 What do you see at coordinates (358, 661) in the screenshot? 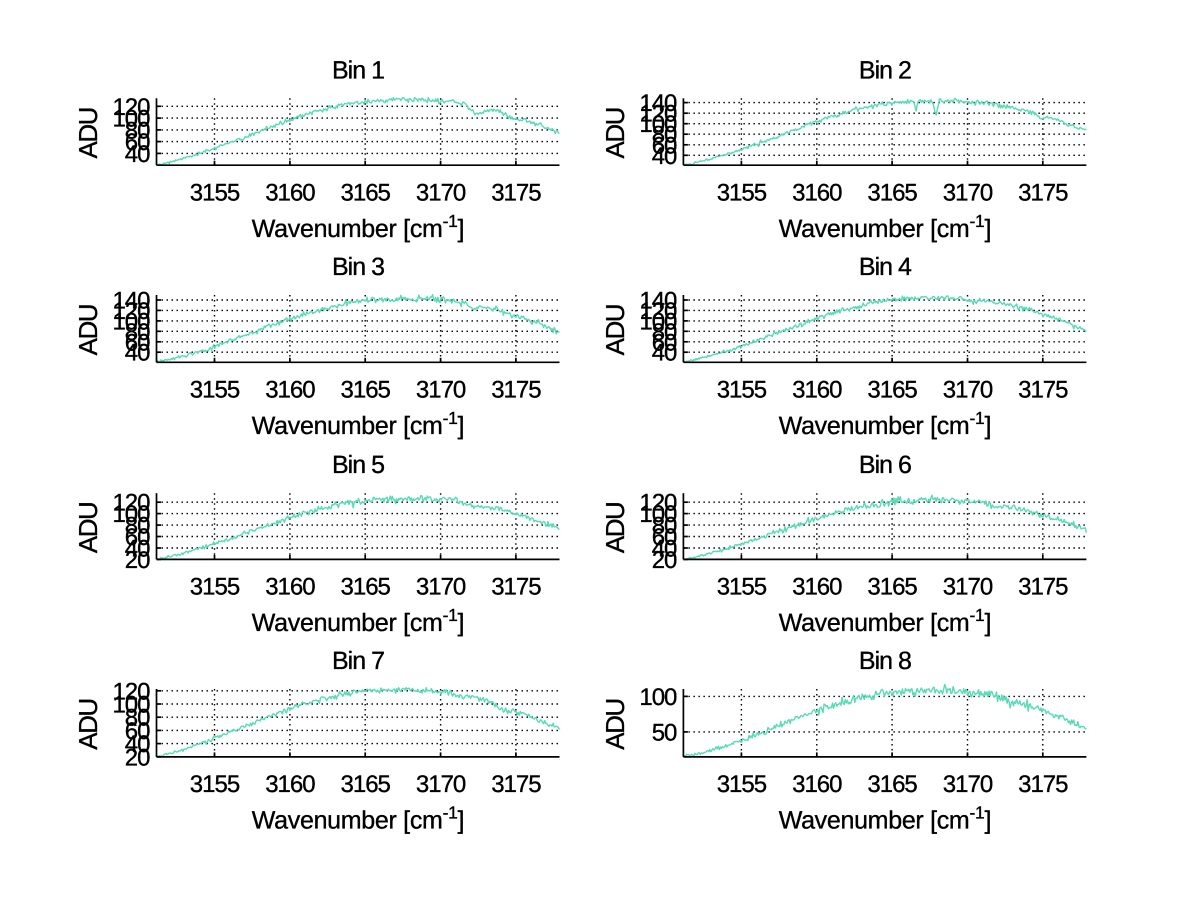
I see `svg-text: Bin 7` at bounding box center [358, 661].